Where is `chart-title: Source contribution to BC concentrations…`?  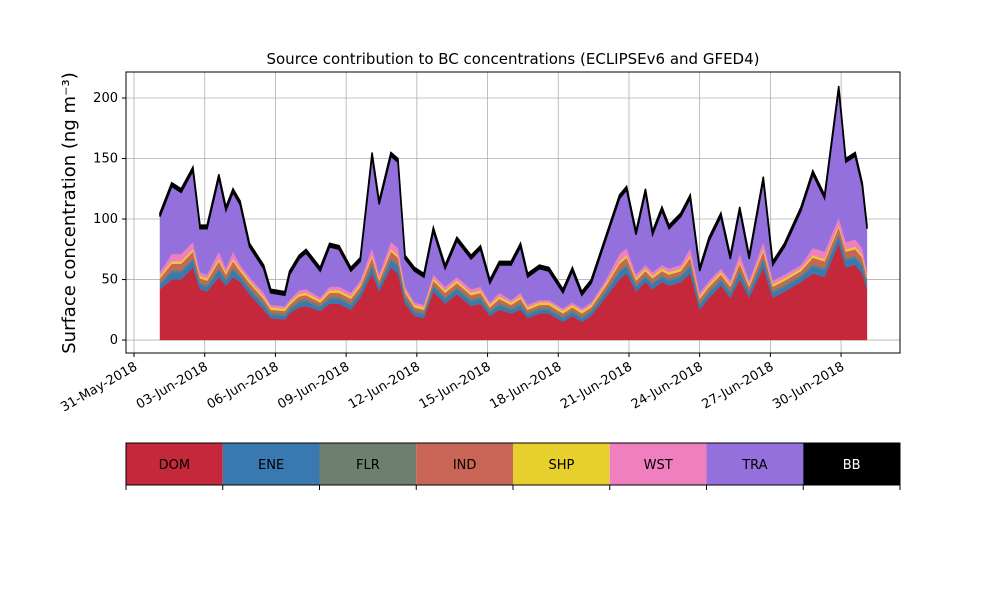 chart-title: Source contribution to BC concentrations… is located at coordinates (512, 59).